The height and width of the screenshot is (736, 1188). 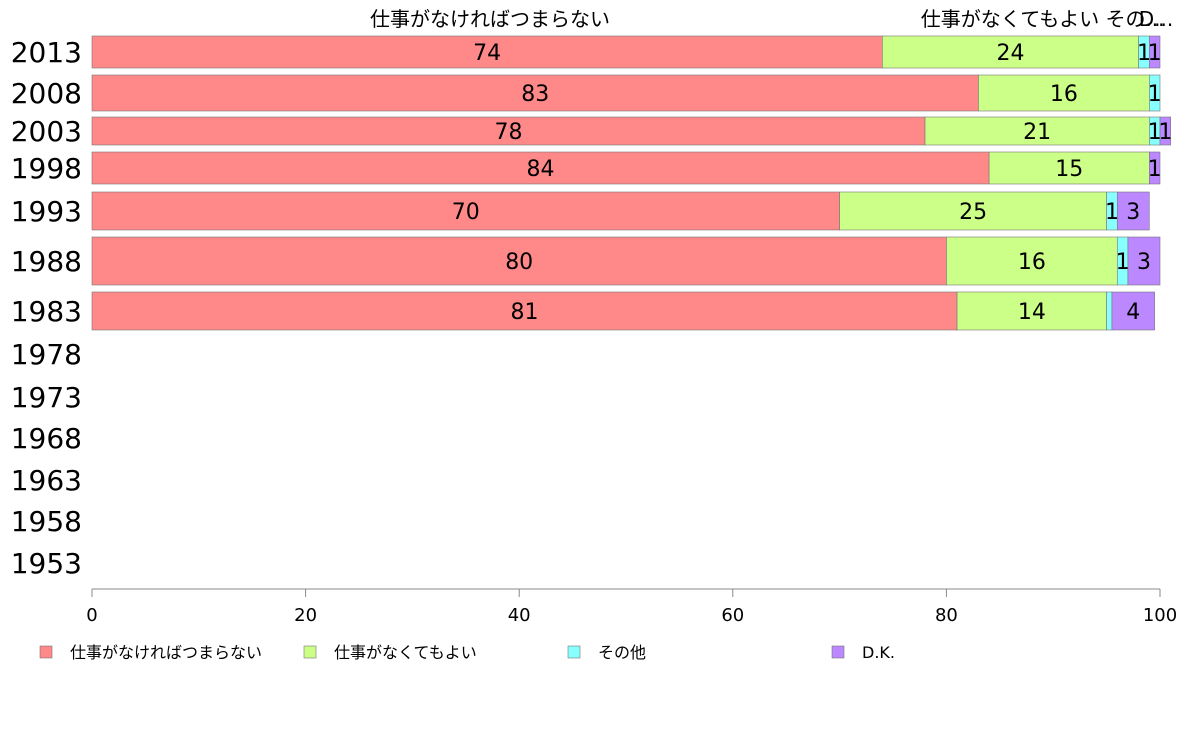 I want to click on x-tick-label-20: 20, so click(x=305, y=615).